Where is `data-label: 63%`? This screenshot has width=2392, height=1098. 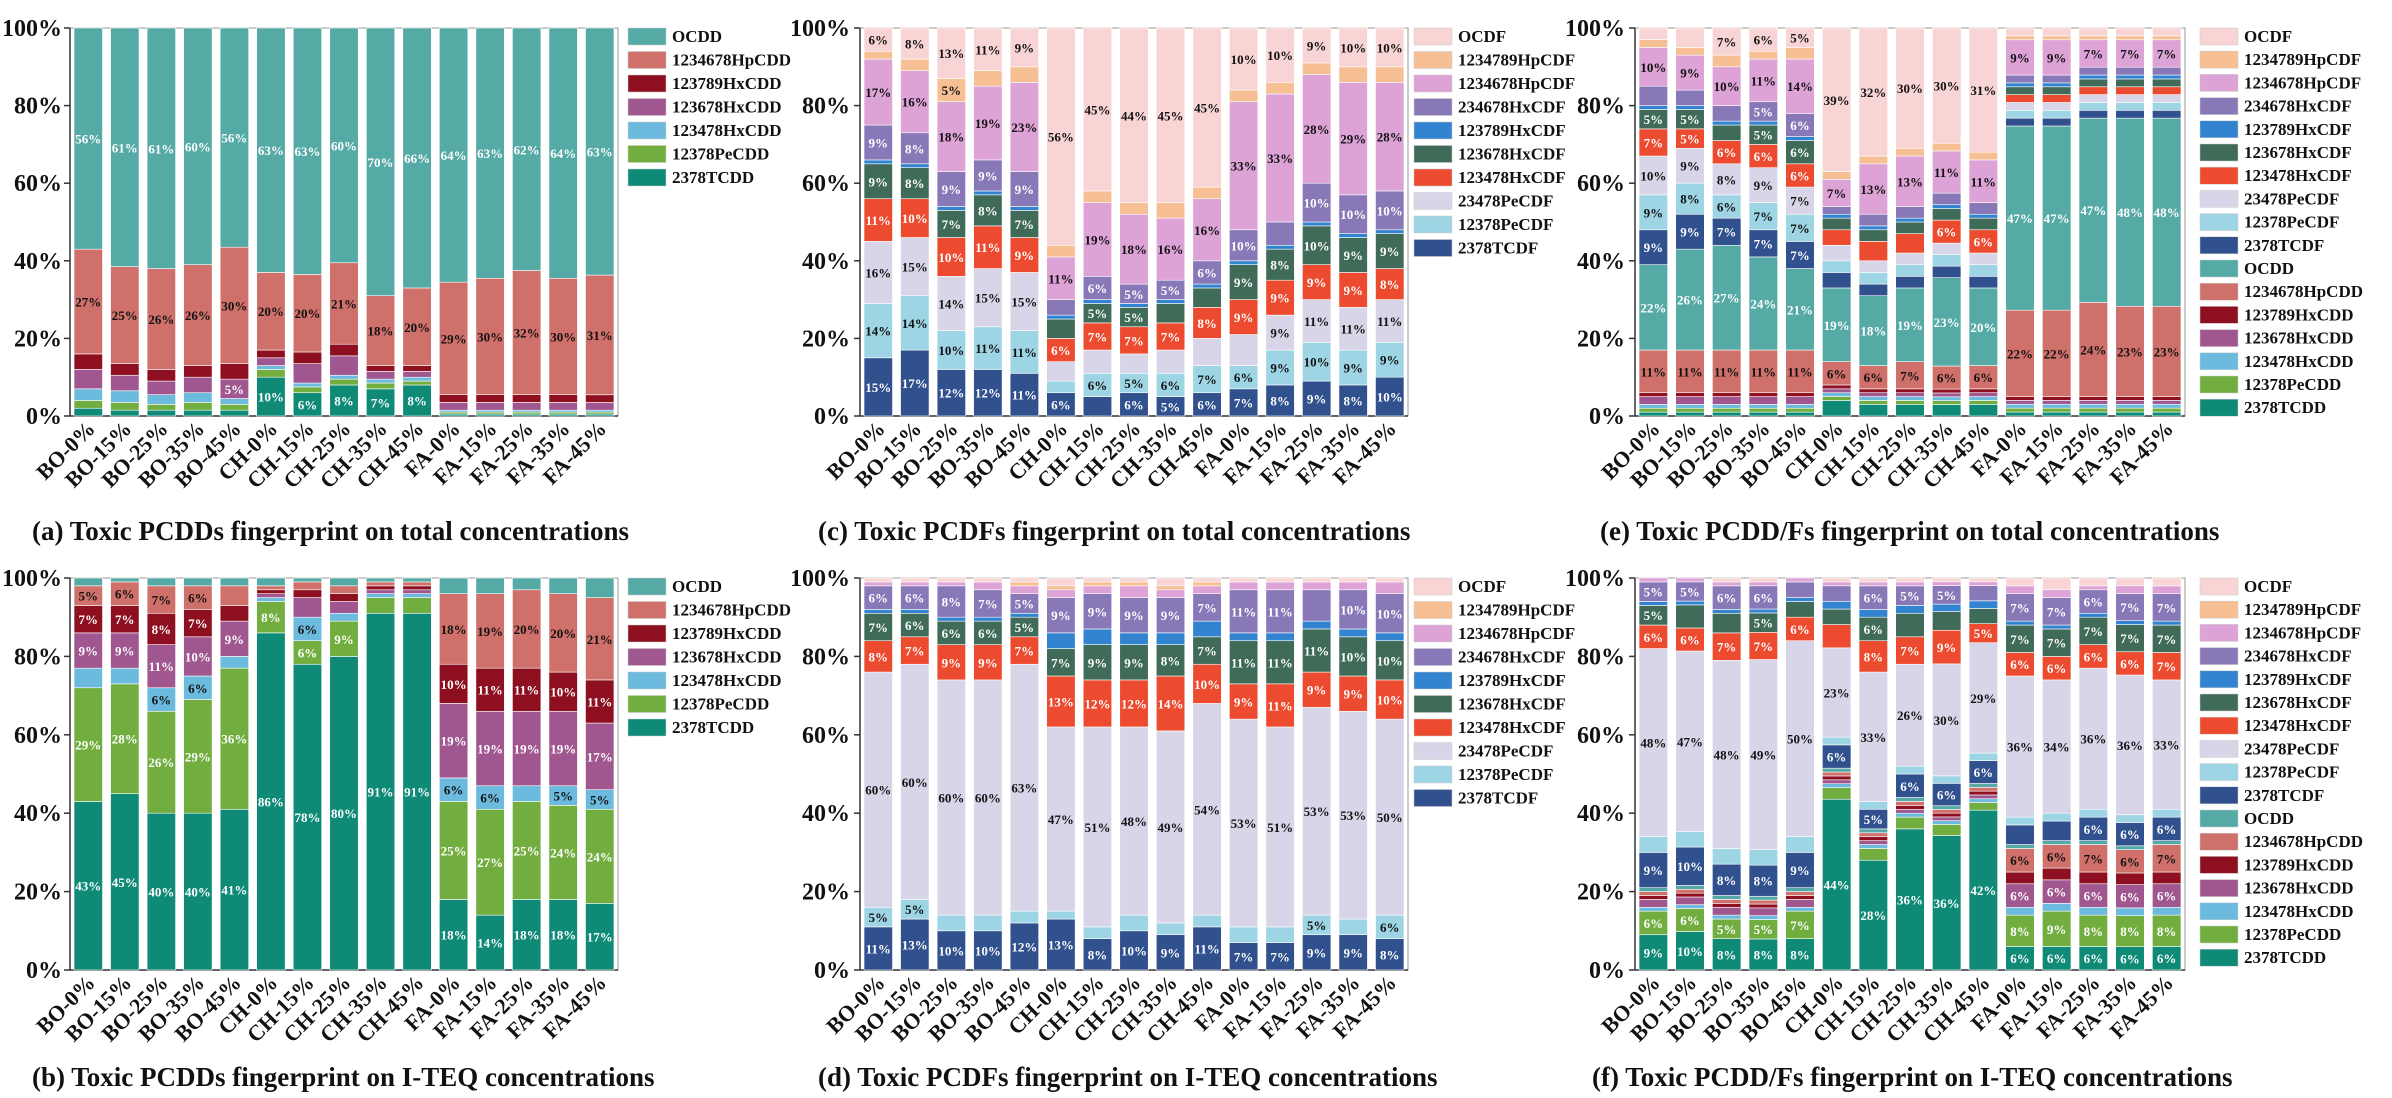 data-label: 63% is located at coordinates (600, 152).